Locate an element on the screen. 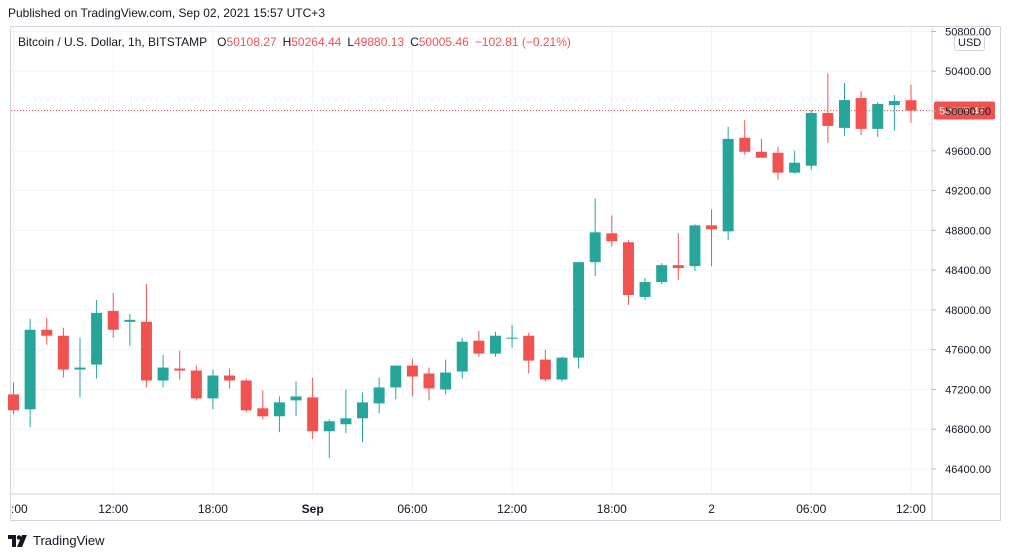  symbol-title: Bitcoin / U.S. Dollar, 1h, BITSTAMP is located at coordinates (113, 42).